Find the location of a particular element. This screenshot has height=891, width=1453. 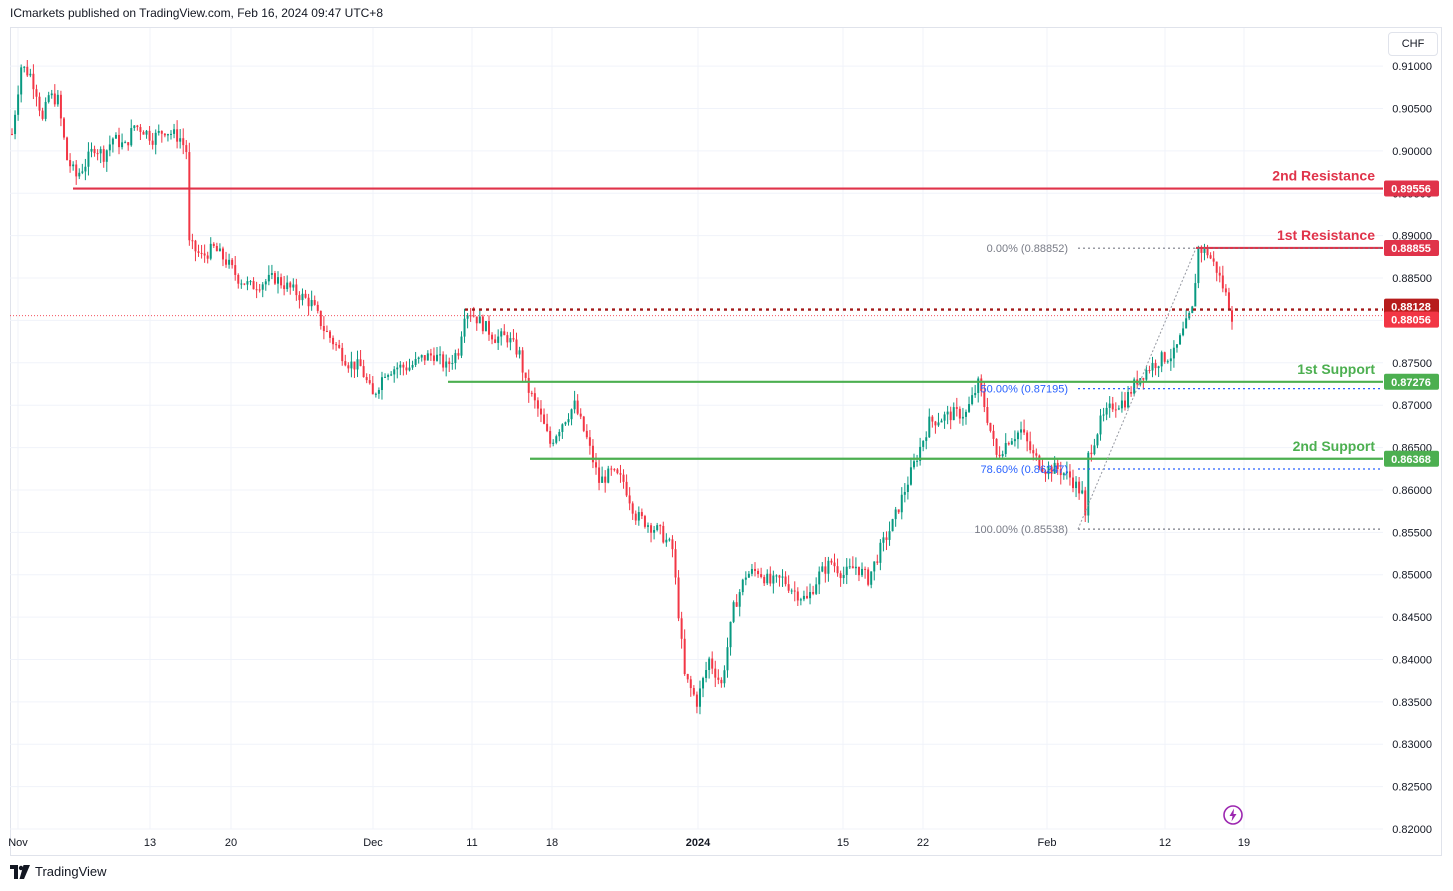

fib-trend-line is located at coordinates (1137, 389).